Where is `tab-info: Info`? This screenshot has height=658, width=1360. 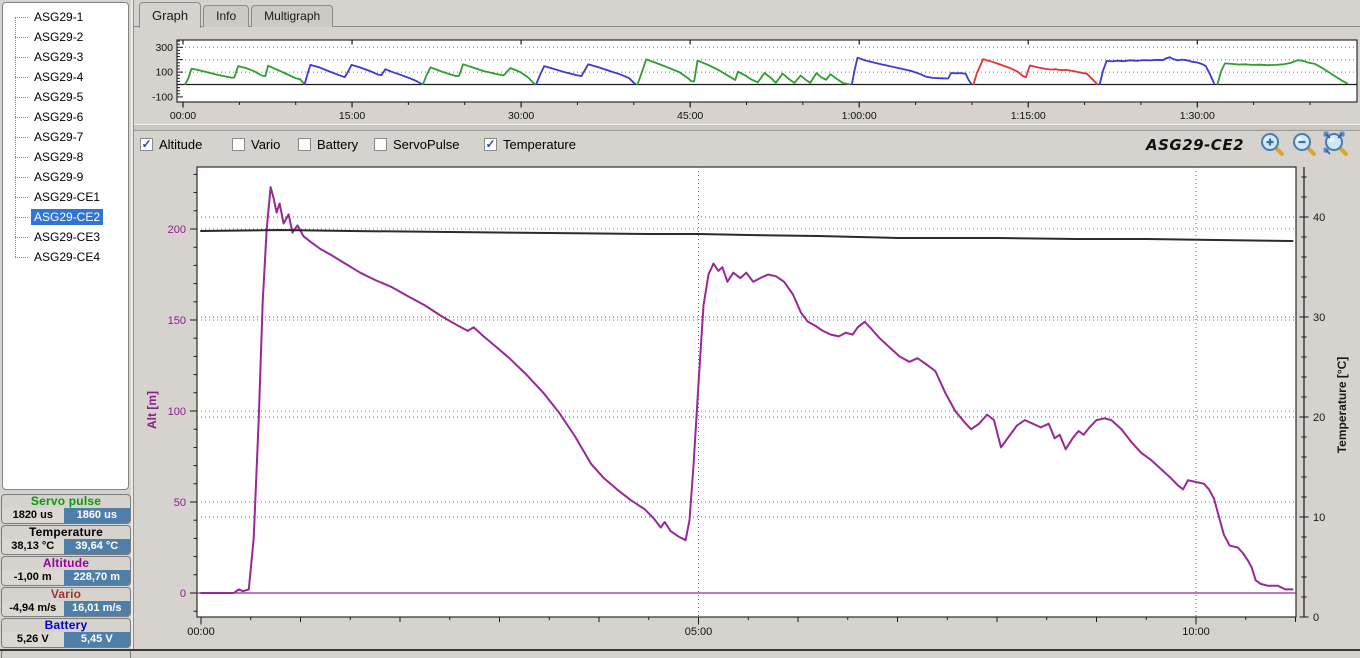
tab-info: Info is located at coordinates (226, 16).